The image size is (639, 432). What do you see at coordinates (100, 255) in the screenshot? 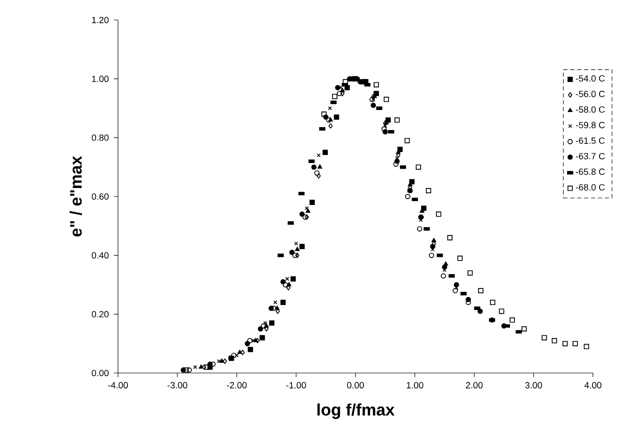
I see `y-tick-label: 0.40` at bounding box center [100, 255].